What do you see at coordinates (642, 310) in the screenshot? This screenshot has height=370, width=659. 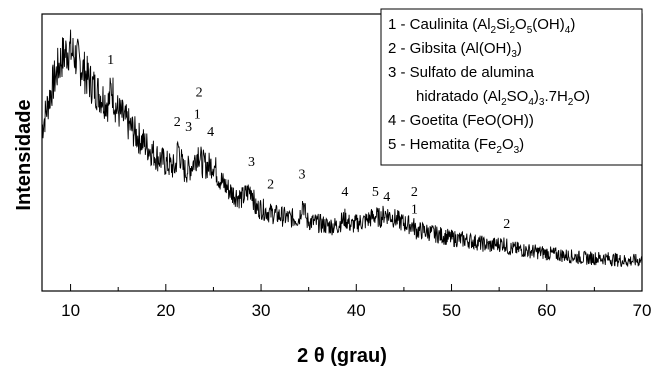 I see `x-tick-label: 70` at bounding box center [642, 310].